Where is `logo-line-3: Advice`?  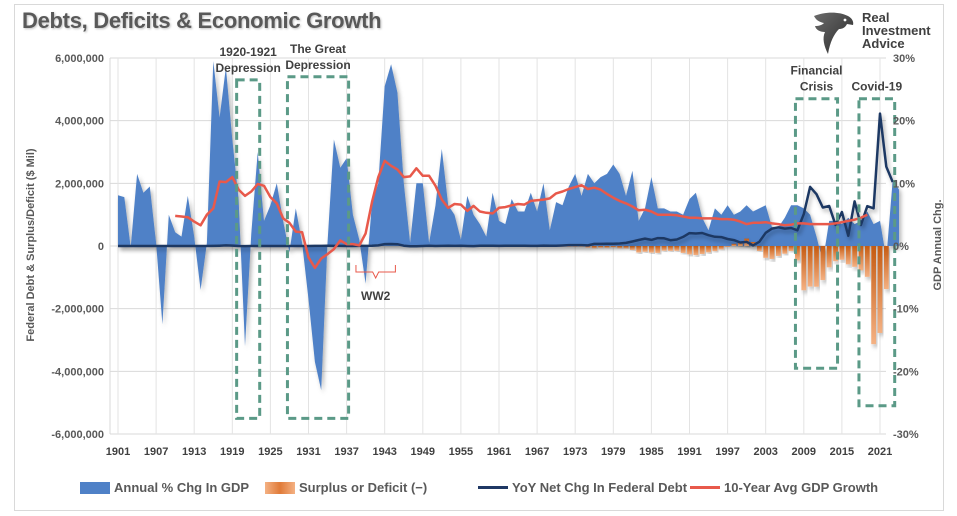 logo-line-3: Advice is located at coordinates (883, 43).